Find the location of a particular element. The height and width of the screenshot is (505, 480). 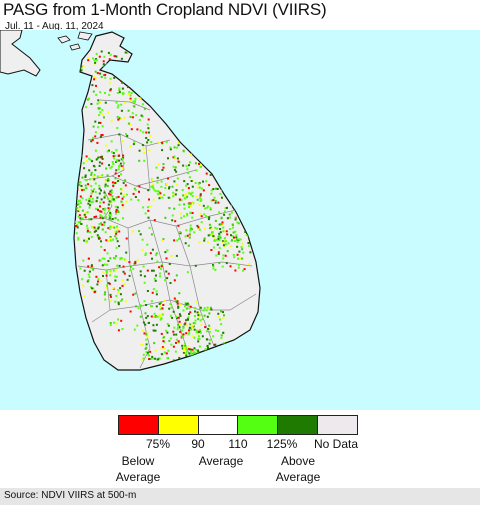

legend-tick-125: 125% is located at coordinates (282, 444).